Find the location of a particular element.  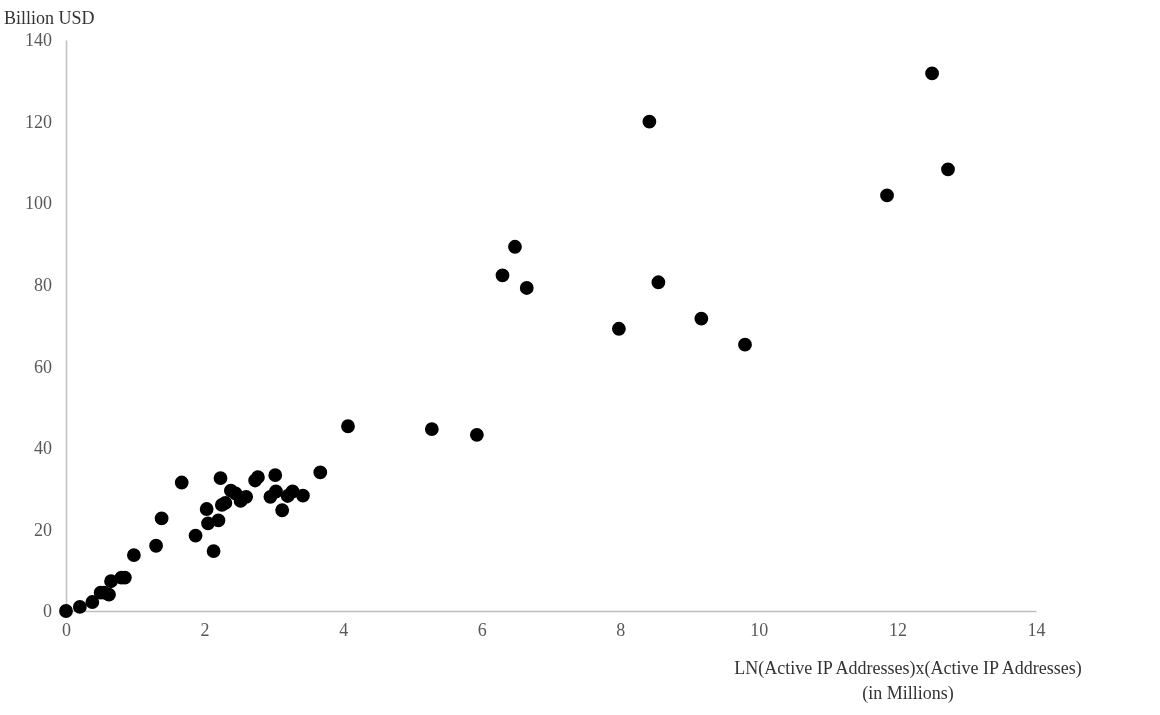

x-tick-label: 6 is located at coordinates (482, 629).